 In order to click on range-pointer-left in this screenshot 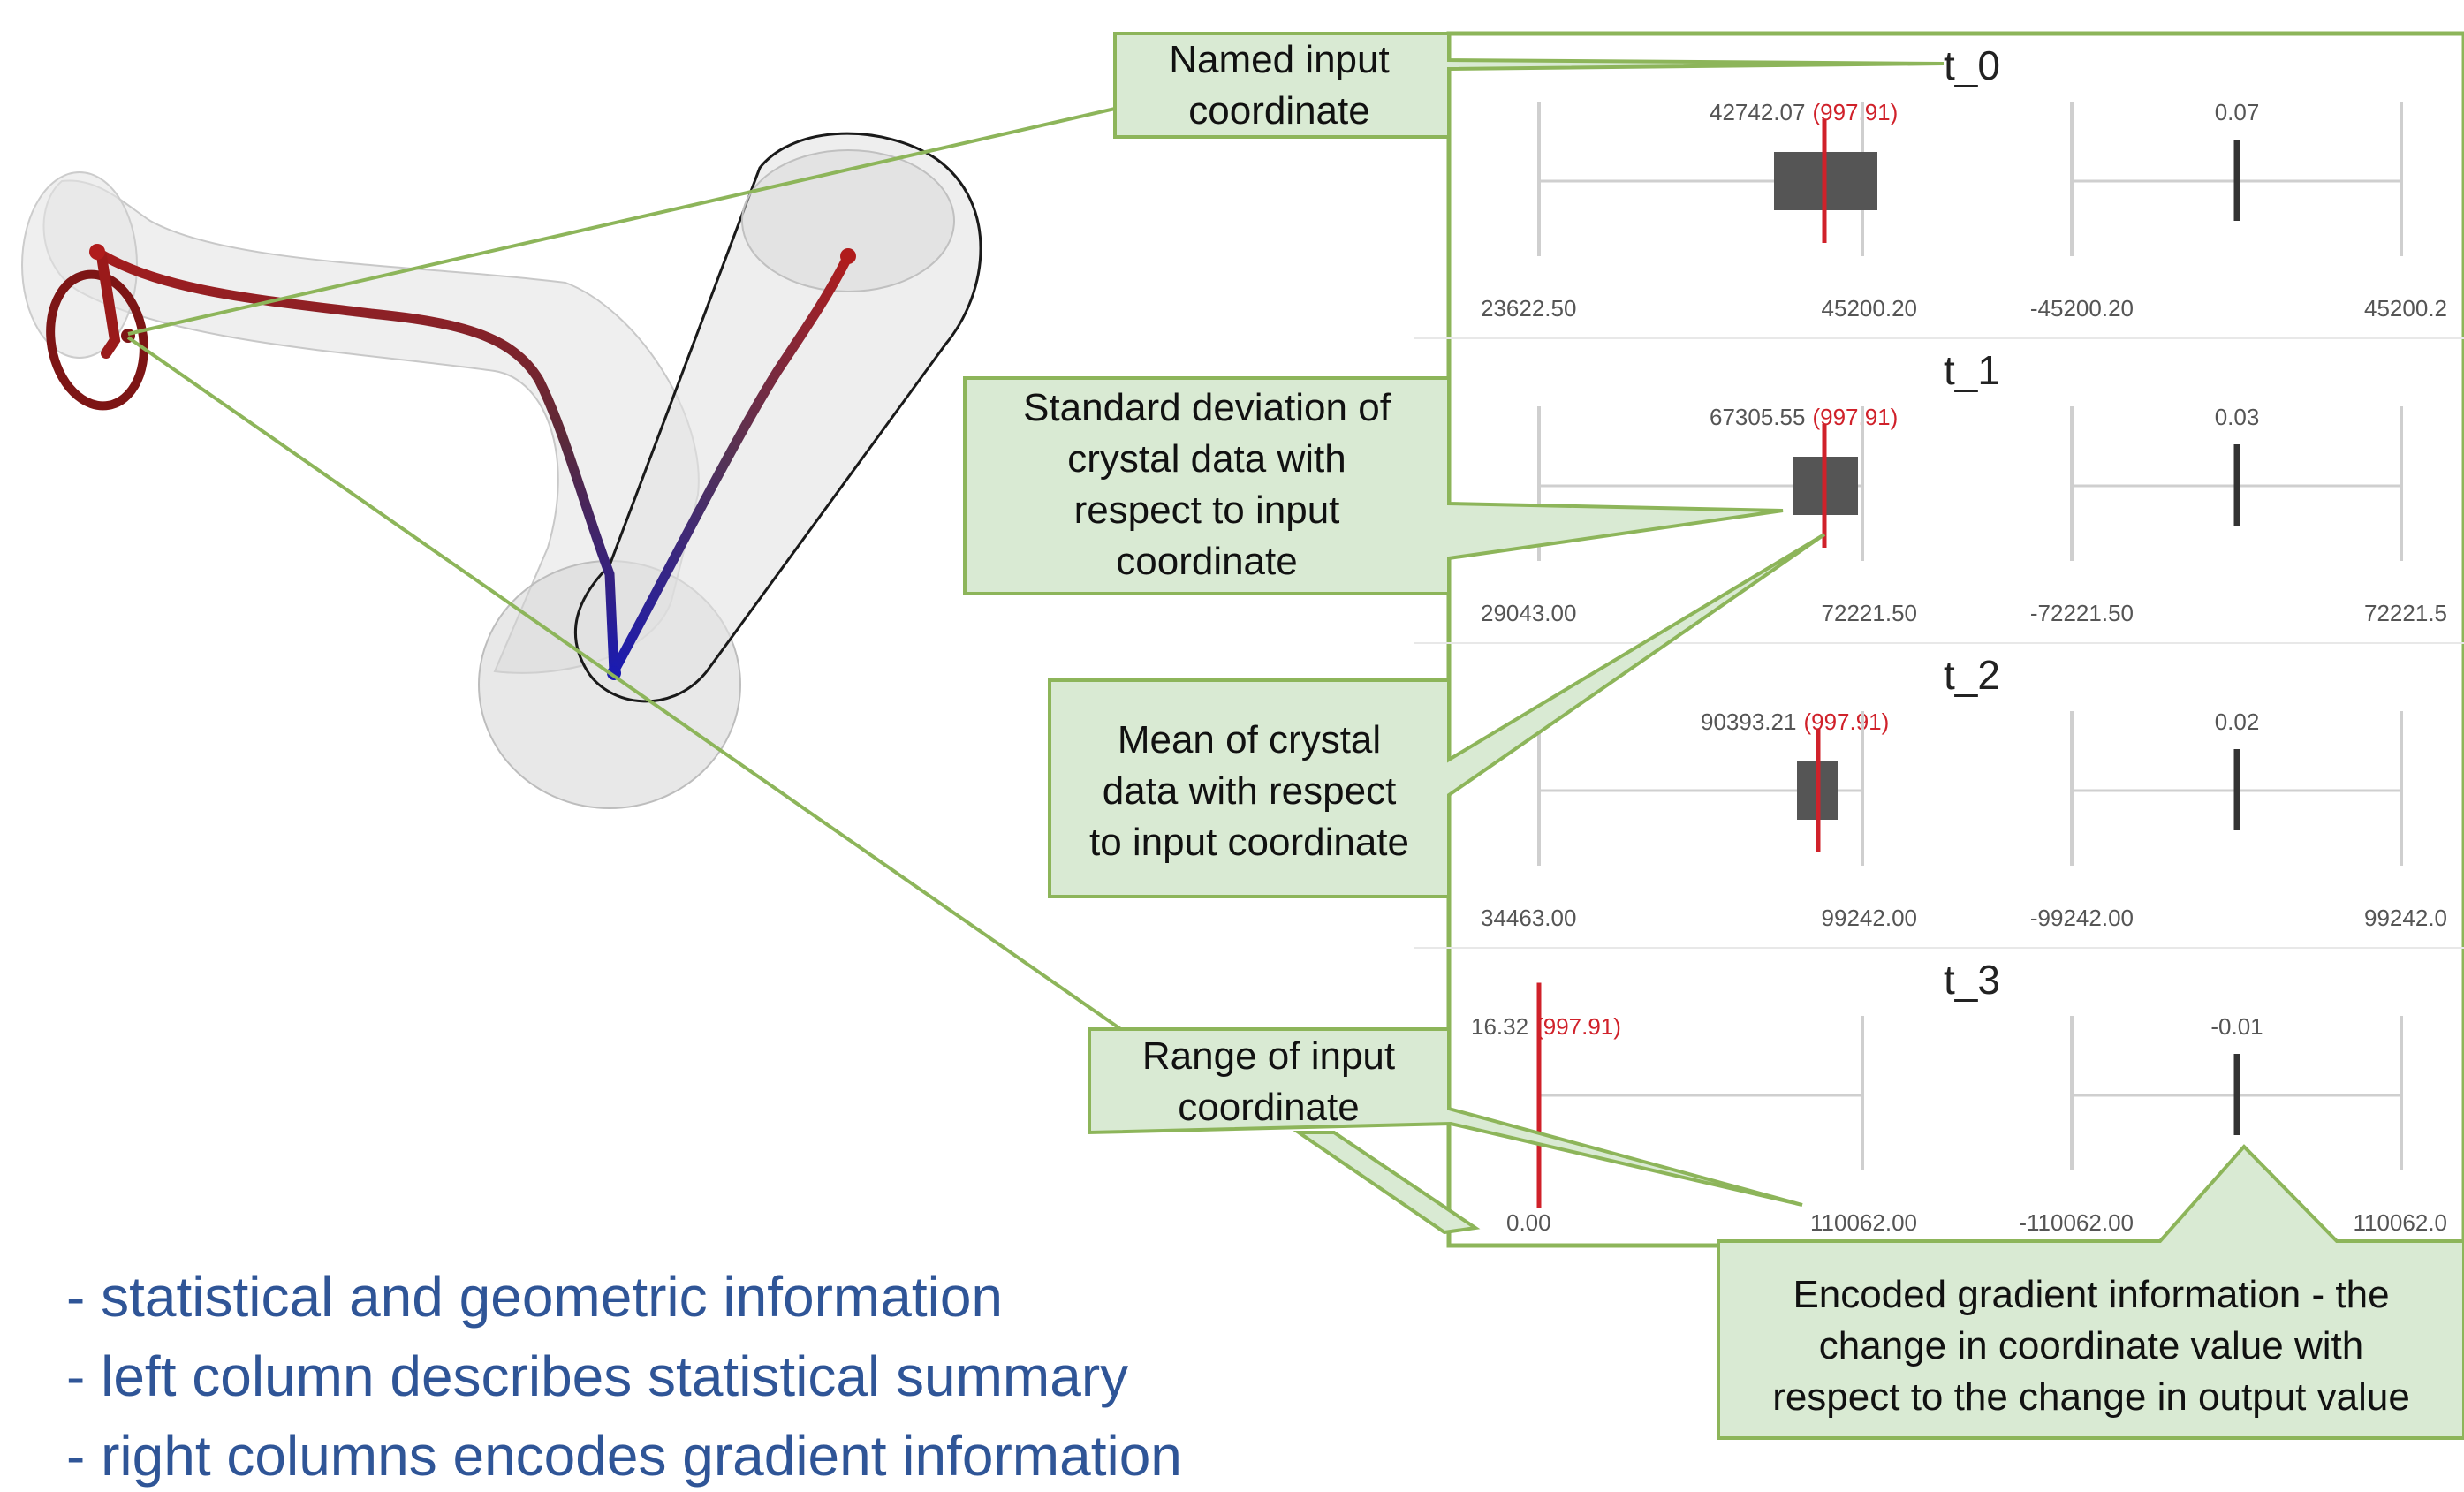, I will do `click(1387, 1183)`.